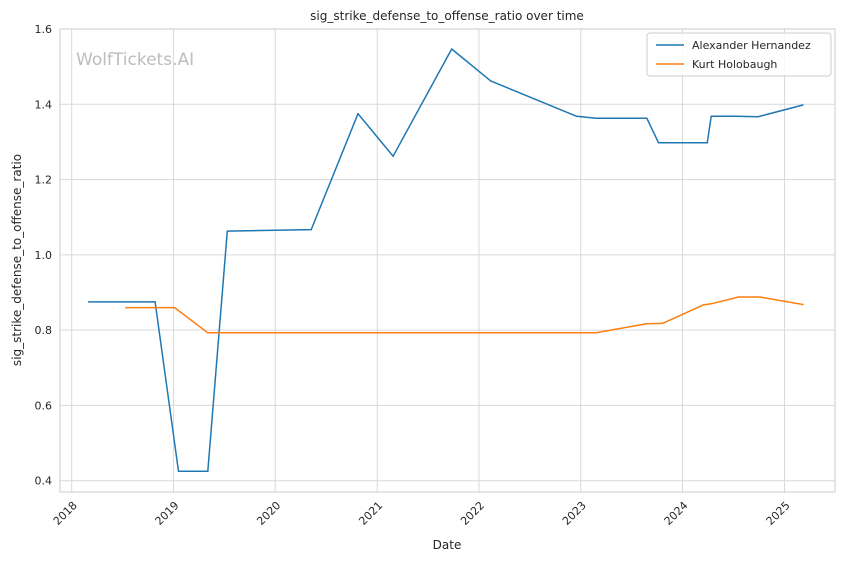 The image size is (844, 565). What do you see at coordinates (17, 260) in the screenshot?
I see `y-axis-label: sig_strike_defense_to_offense_ratio` at bounding box center [17, 260].